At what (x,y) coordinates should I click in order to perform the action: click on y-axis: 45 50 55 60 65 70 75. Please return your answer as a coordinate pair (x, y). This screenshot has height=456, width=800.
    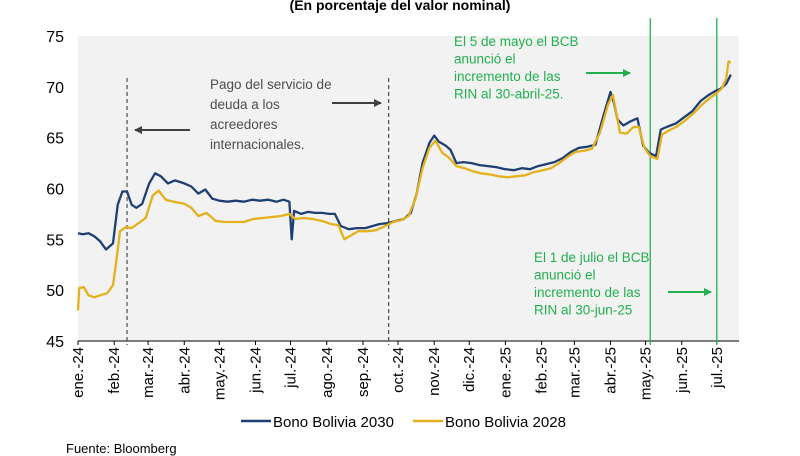
    Looking at the image, I should click on (55, 190).